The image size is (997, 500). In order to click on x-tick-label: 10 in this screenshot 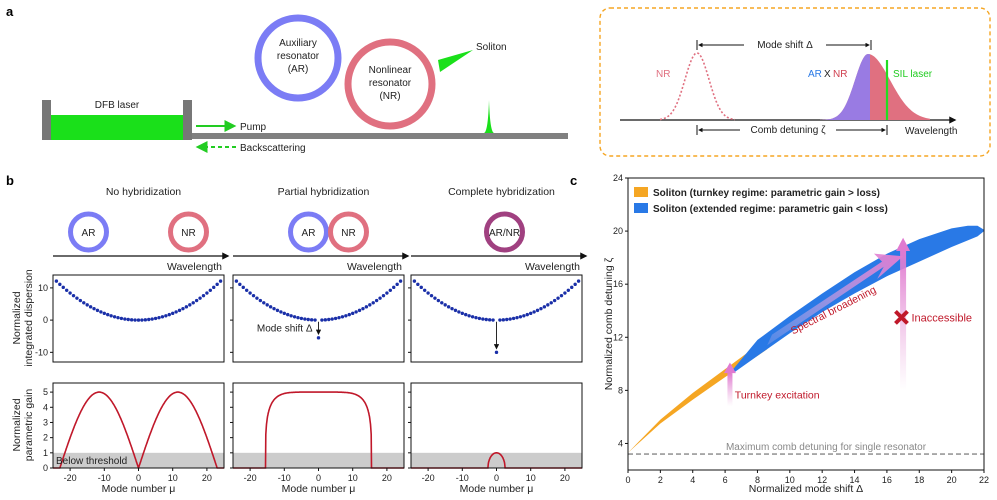, I will do `click(790, 480)`.